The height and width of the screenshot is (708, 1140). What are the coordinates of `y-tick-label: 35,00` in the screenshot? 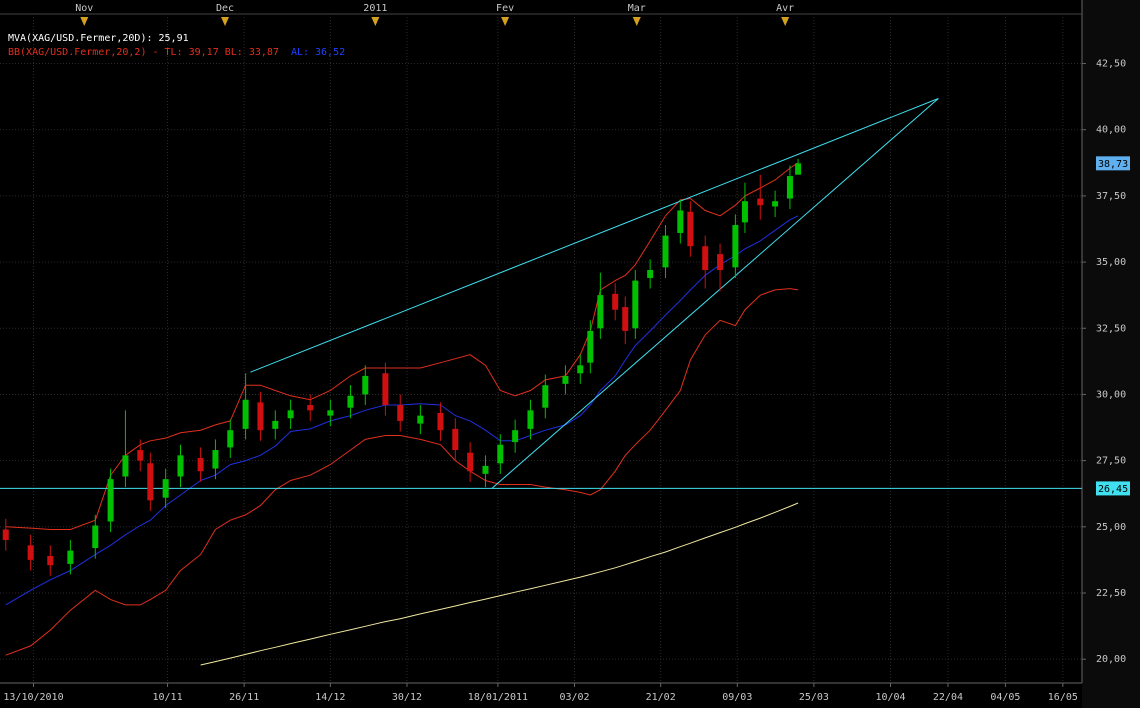 It's located at (1111, 262).